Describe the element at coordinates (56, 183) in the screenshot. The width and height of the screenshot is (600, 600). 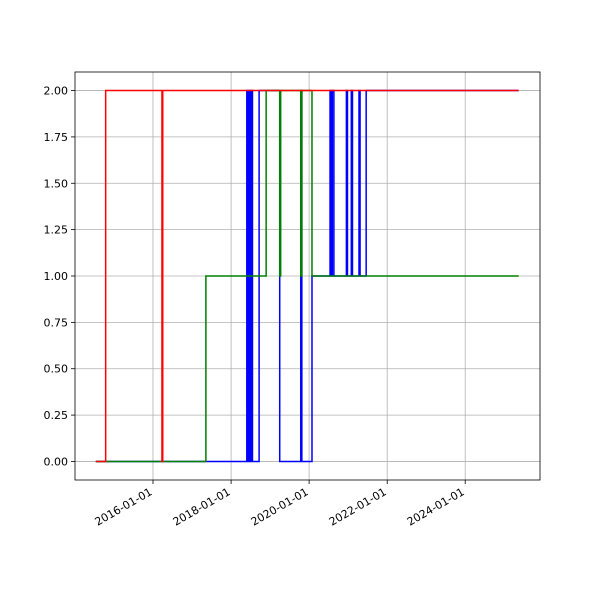
I see `y-tick-label: 1.50` at that location.